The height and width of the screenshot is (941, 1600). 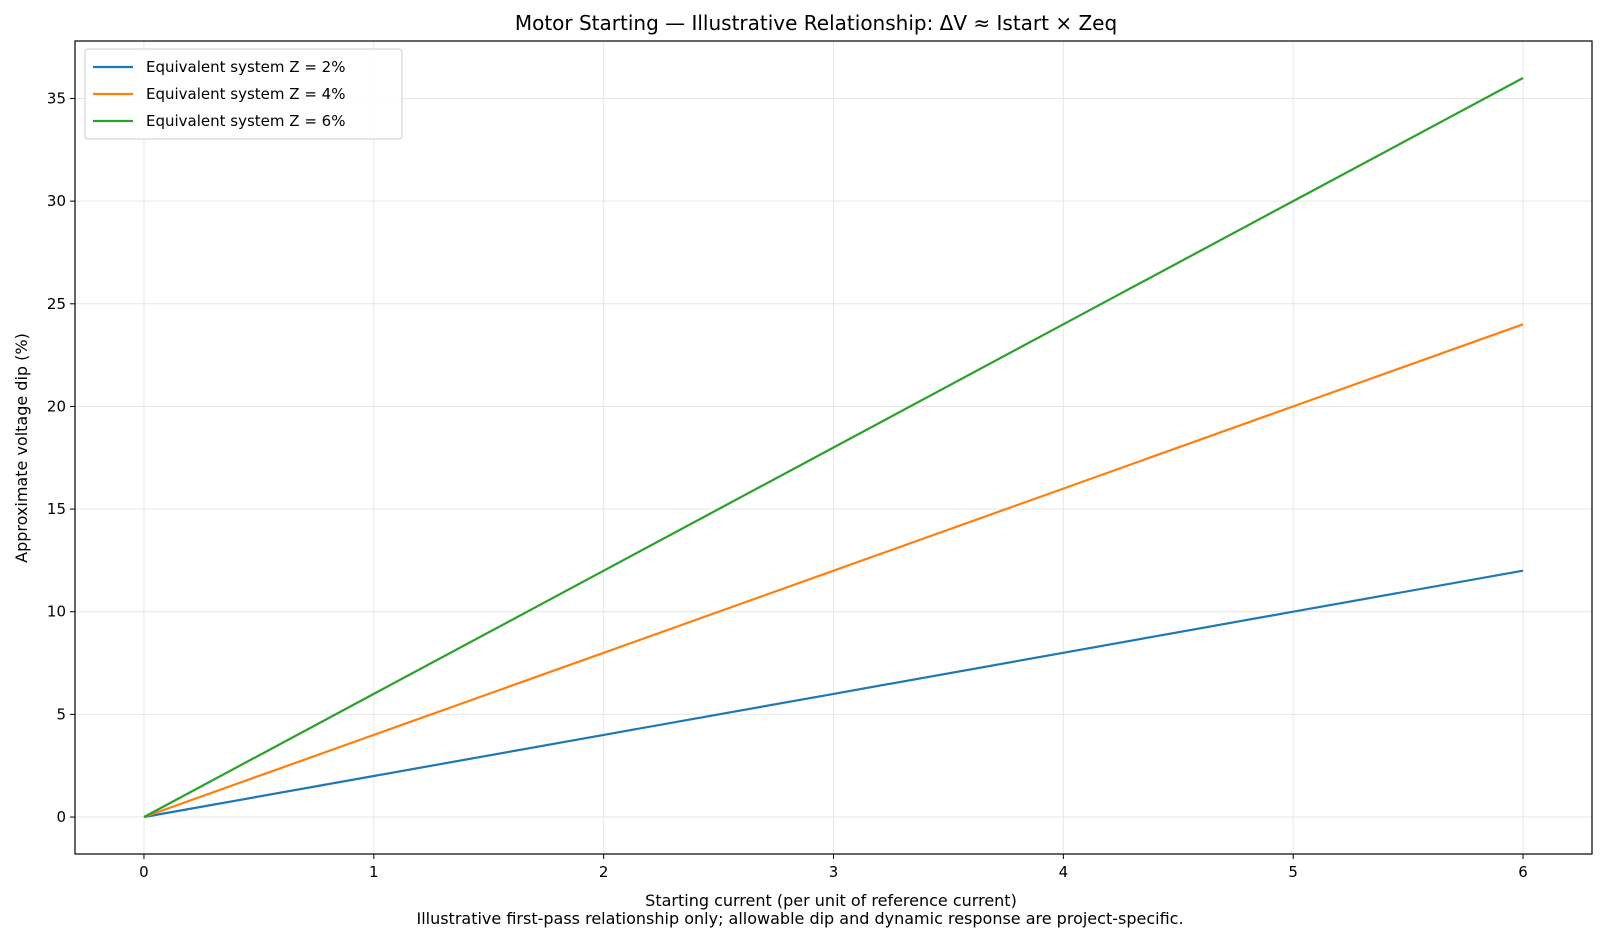 I want to click on x-tick-label: 3, so click(x=834, y=872).